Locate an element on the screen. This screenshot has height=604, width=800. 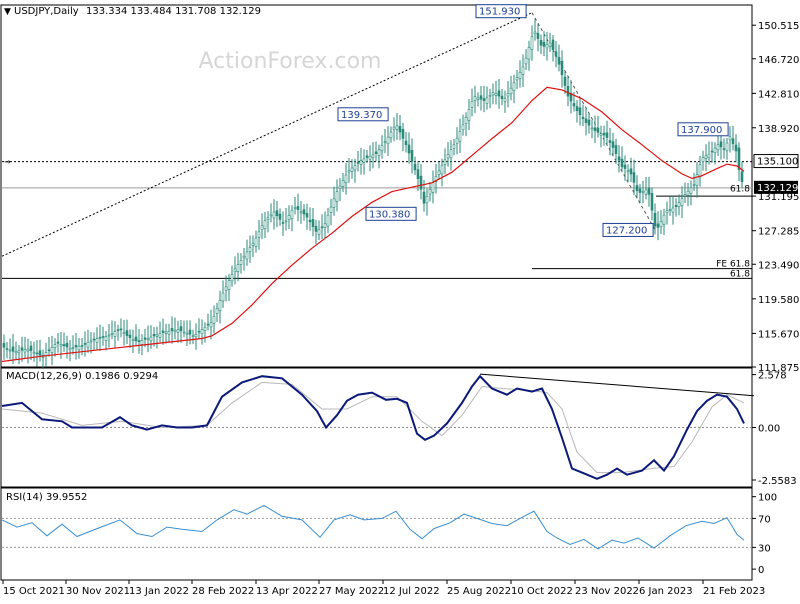
x-tick-label: 21 Feb 2023 is located at coordinates (734, 591).